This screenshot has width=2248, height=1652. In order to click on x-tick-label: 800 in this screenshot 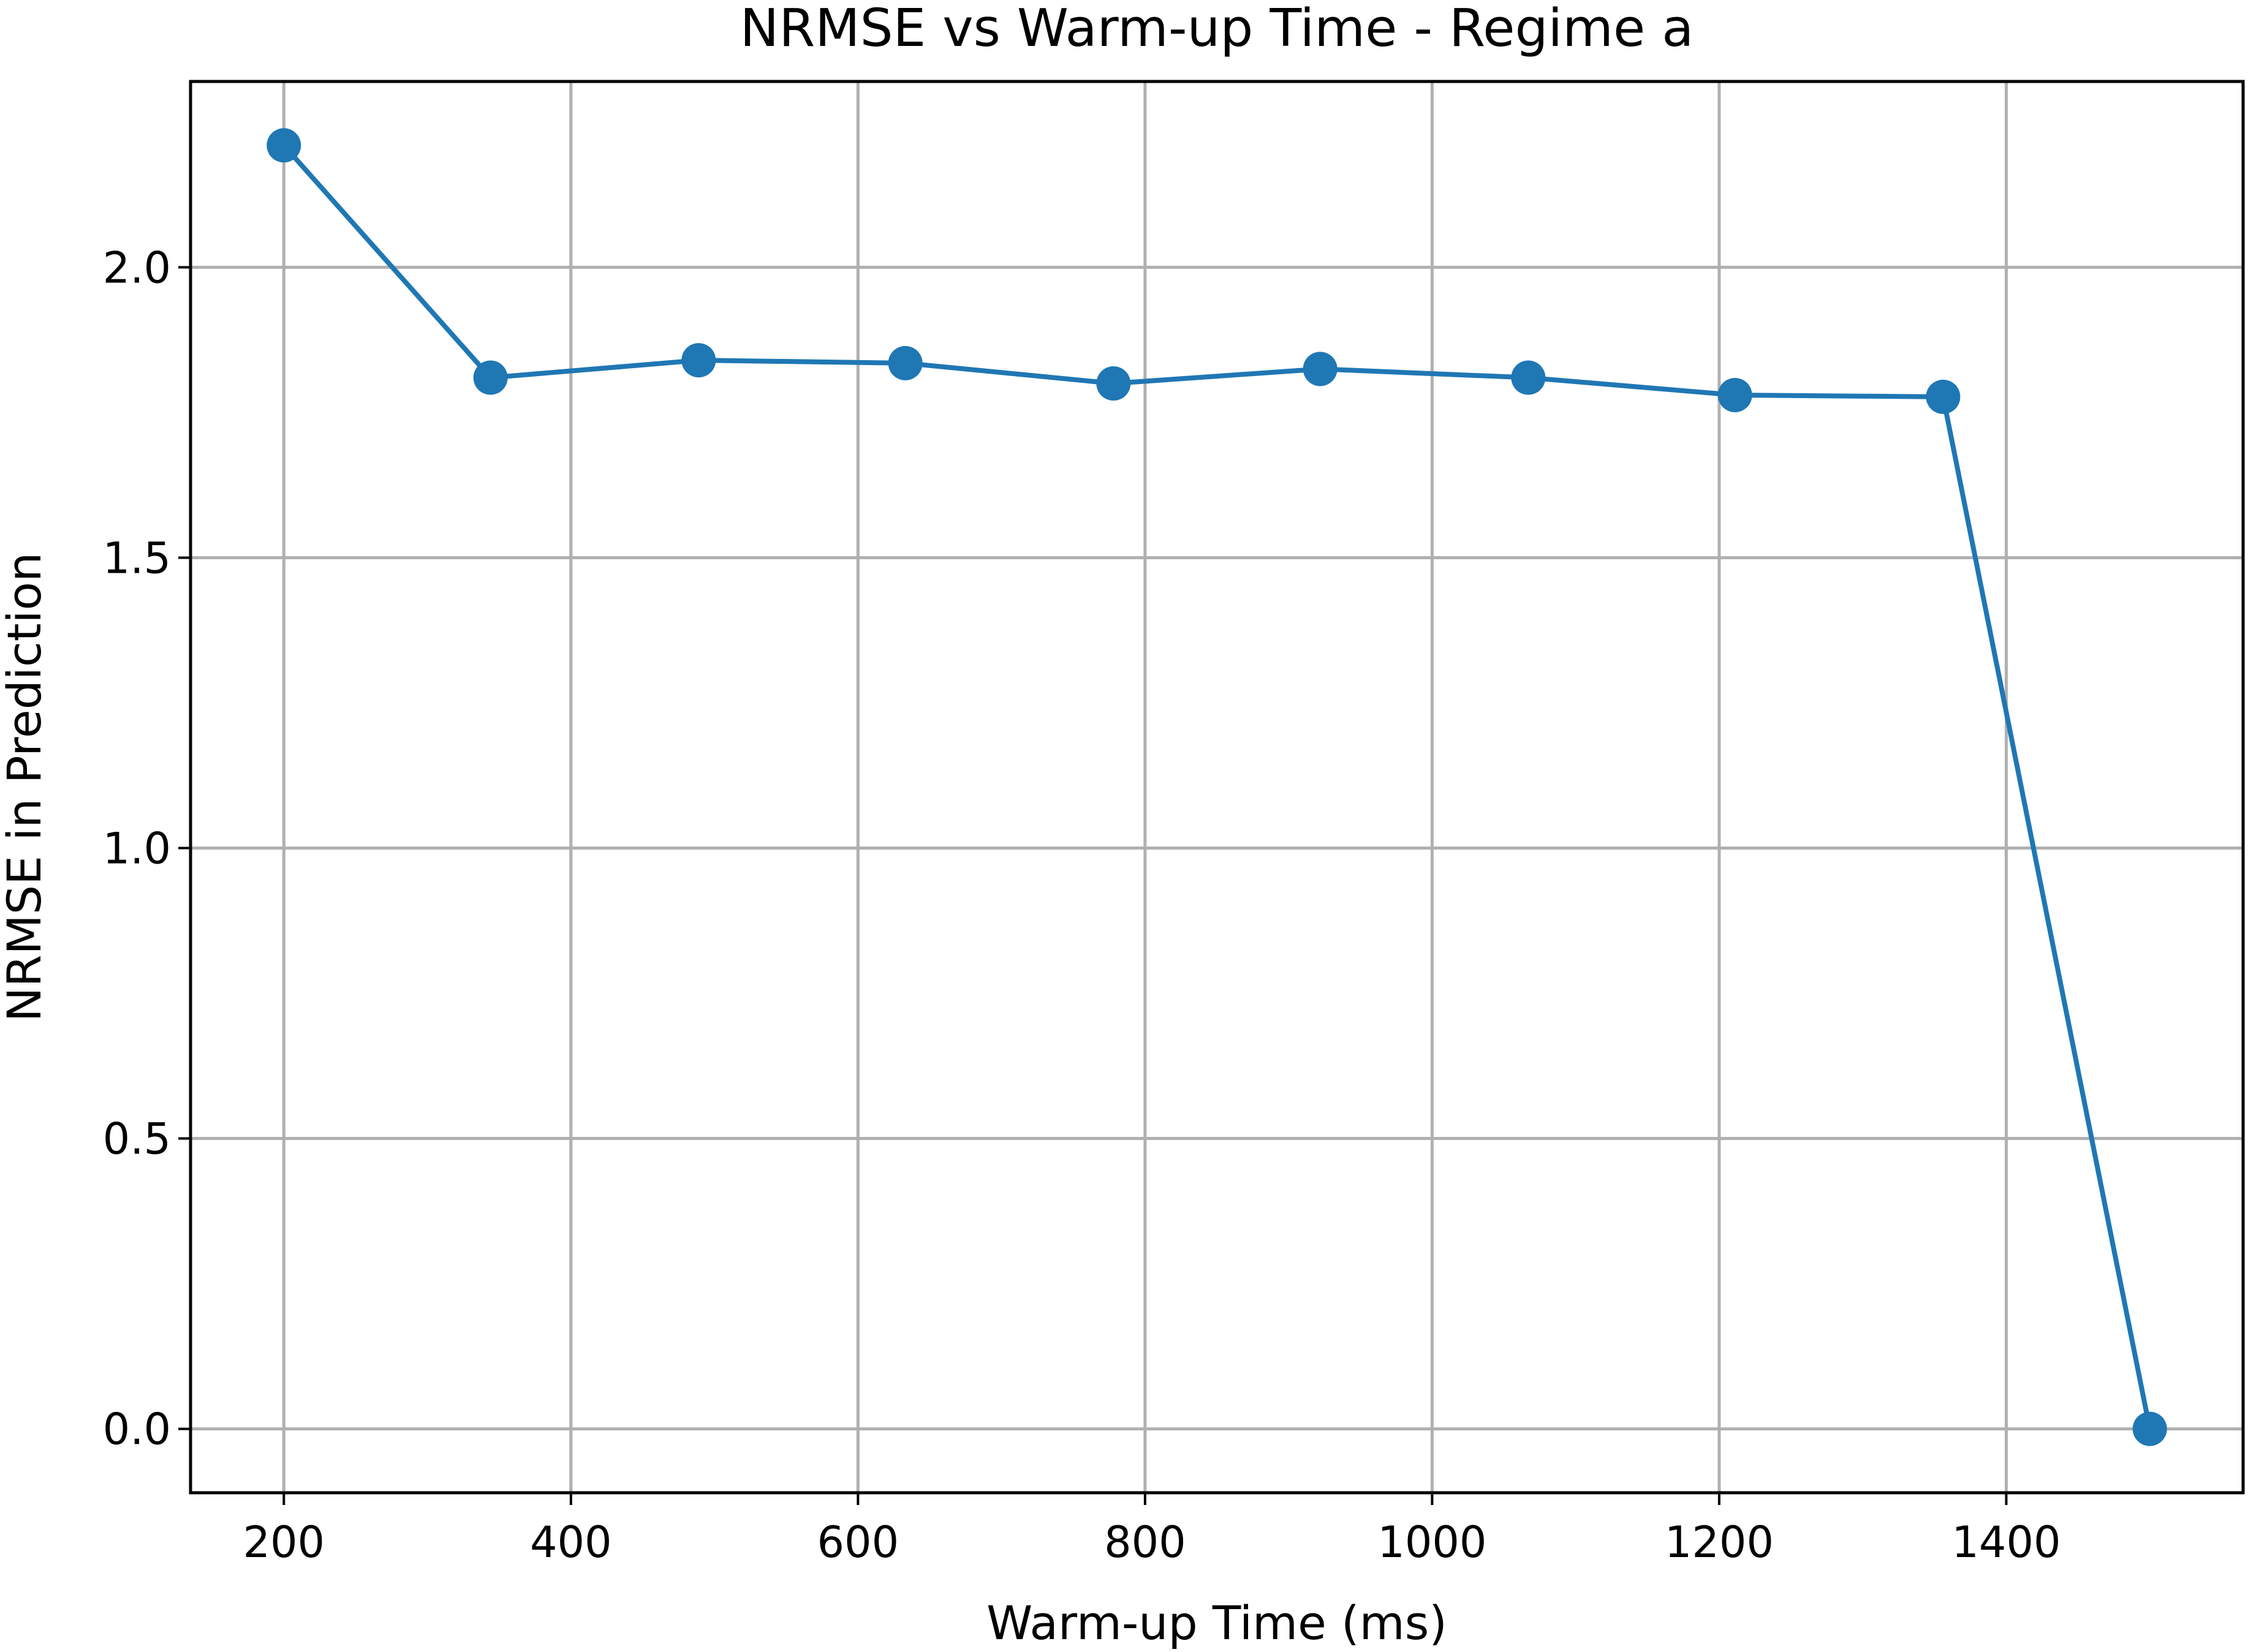, I will do `click(1145, 1542)`.